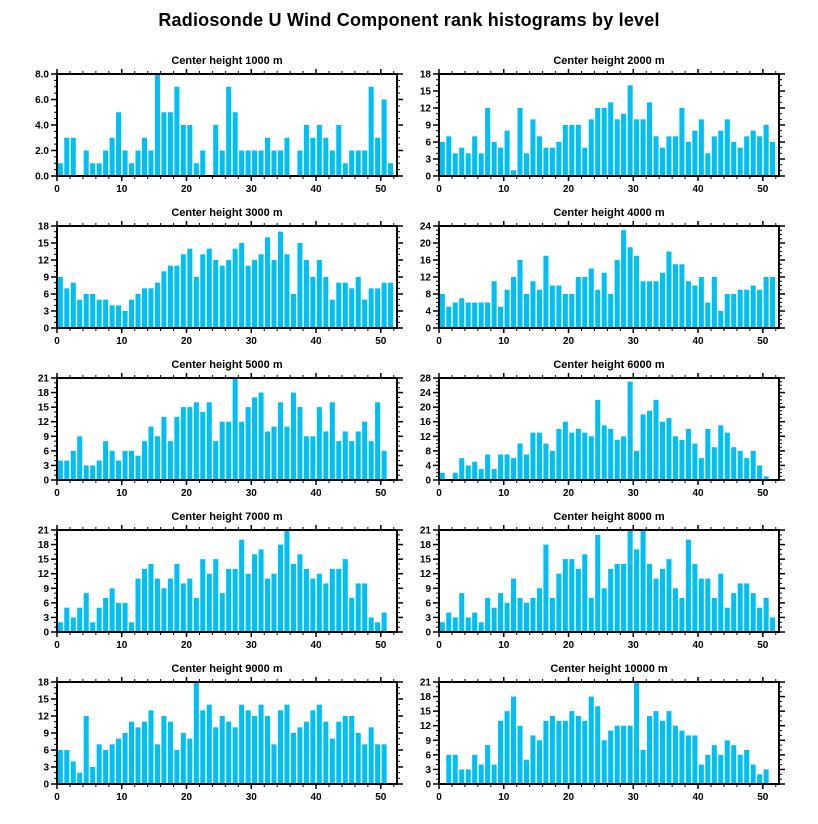  Describe the element at coordinates (42, 126) in the screenshot. I see `y-tick-label: 4.0` at that location.